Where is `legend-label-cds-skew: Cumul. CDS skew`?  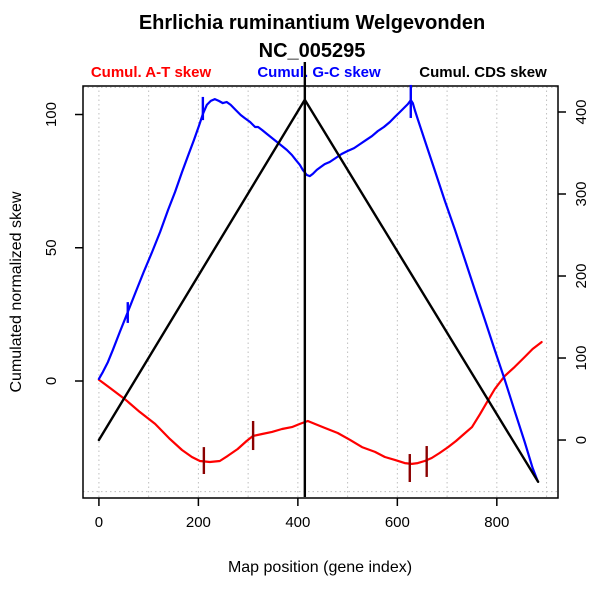 legend-label-cds-skew: Cumul. CDS skew is located at coordinates (483, 72).